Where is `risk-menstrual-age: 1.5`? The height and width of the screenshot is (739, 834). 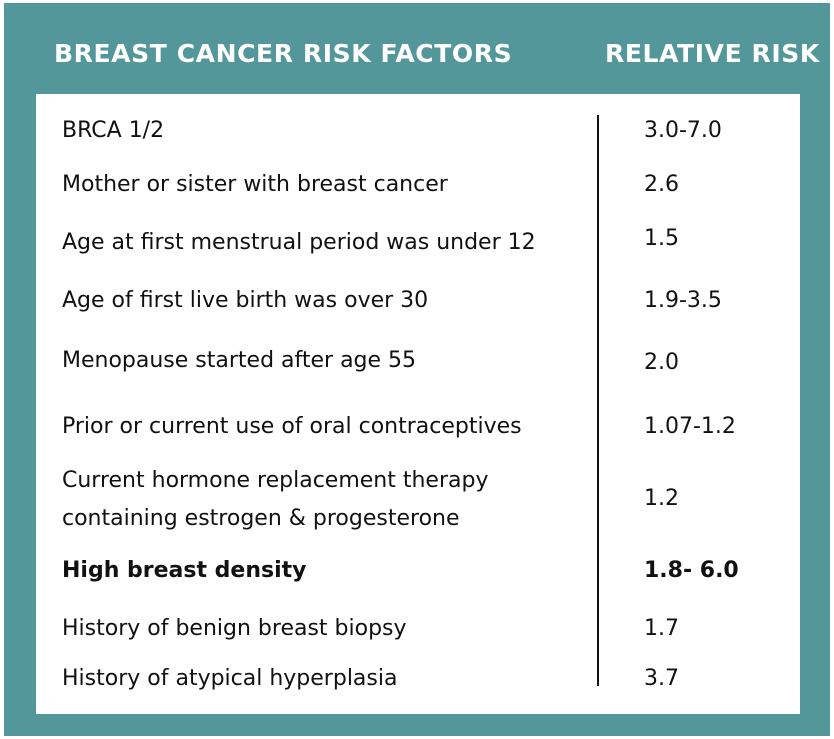
risk-menstrual-age: 1.5 is located at coordinates (661, 238).